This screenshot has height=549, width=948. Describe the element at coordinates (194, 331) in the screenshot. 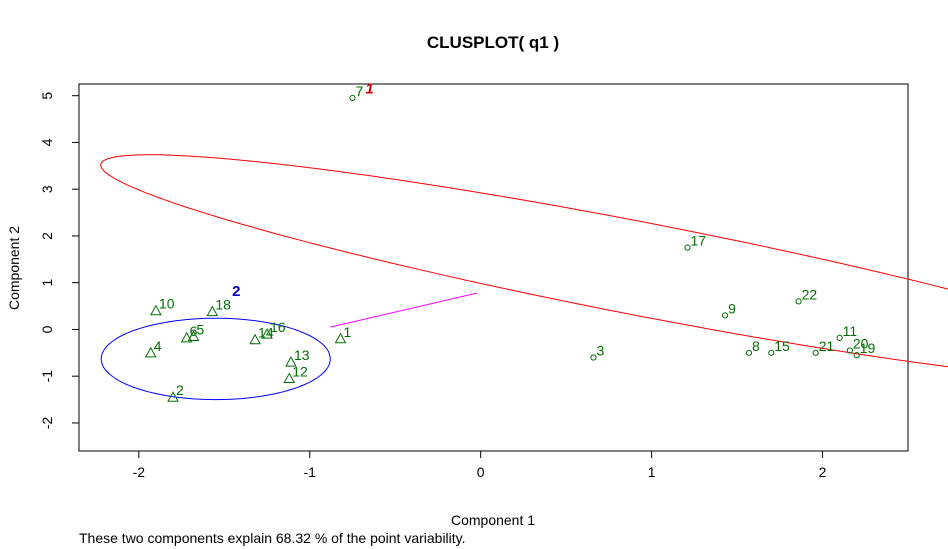

I see `point-label-6: 6` at that location.